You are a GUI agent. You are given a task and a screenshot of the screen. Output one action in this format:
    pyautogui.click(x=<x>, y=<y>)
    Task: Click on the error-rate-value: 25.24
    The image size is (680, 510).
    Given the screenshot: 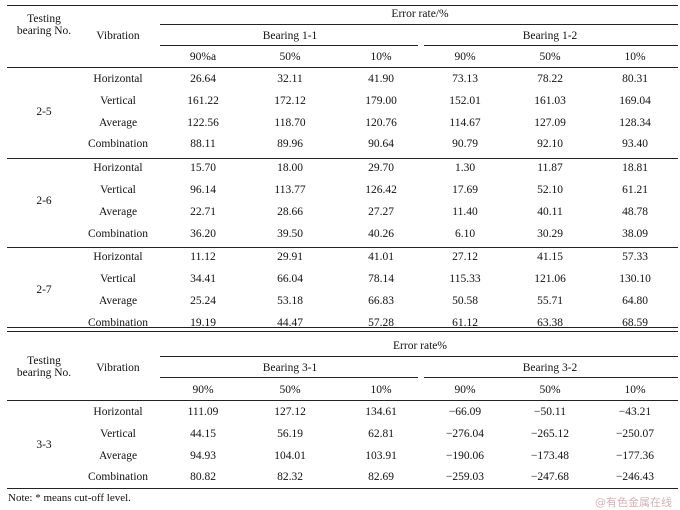 What is the action you would take?
    pyautogui.click(x=203, y=301)
    